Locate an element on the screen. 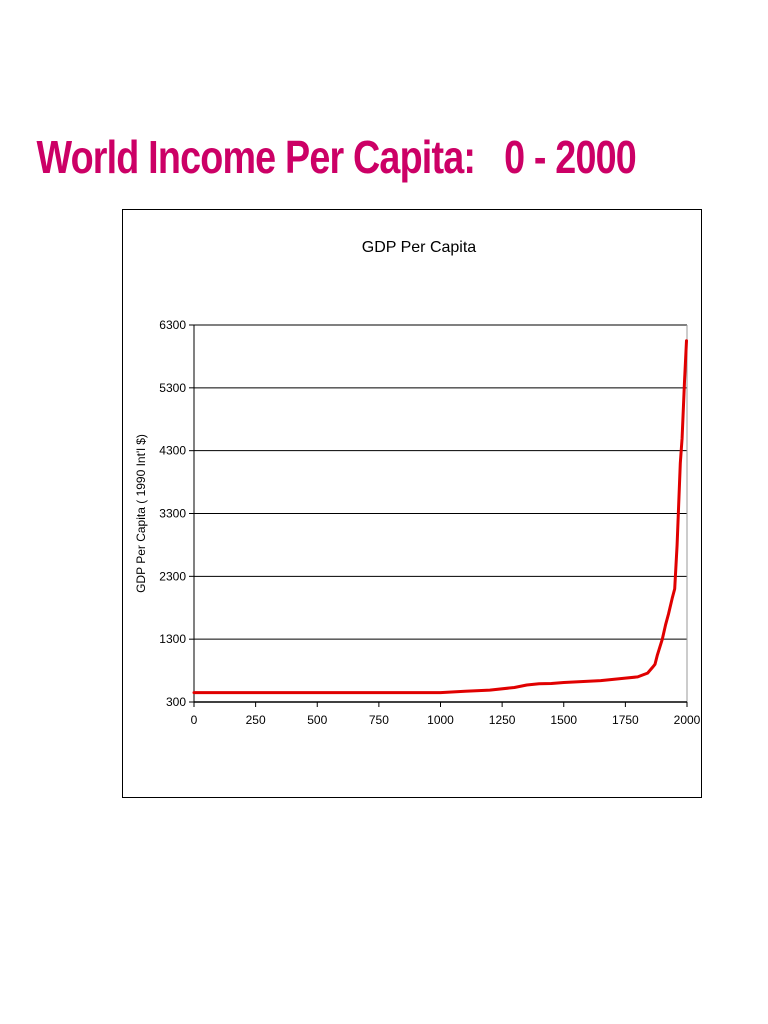 This screenshot has width=768, height=1024. chart-title: GDP Per Capita is located at coordinates (419, 247).